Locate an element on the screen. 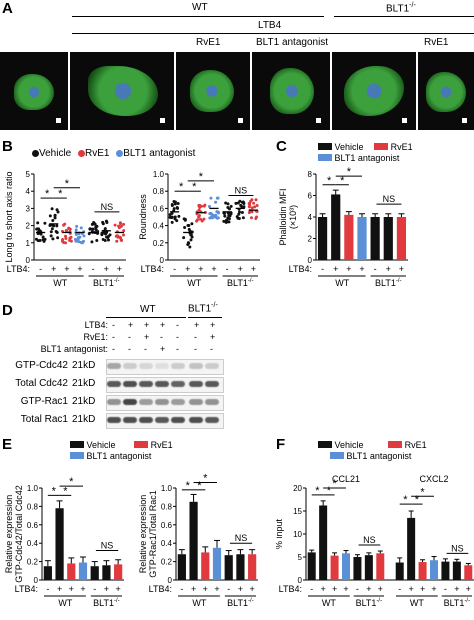 This screenshot has width=474, height=620. d-header-blt1: BLT1-/- is located at coordinates (203, 308).